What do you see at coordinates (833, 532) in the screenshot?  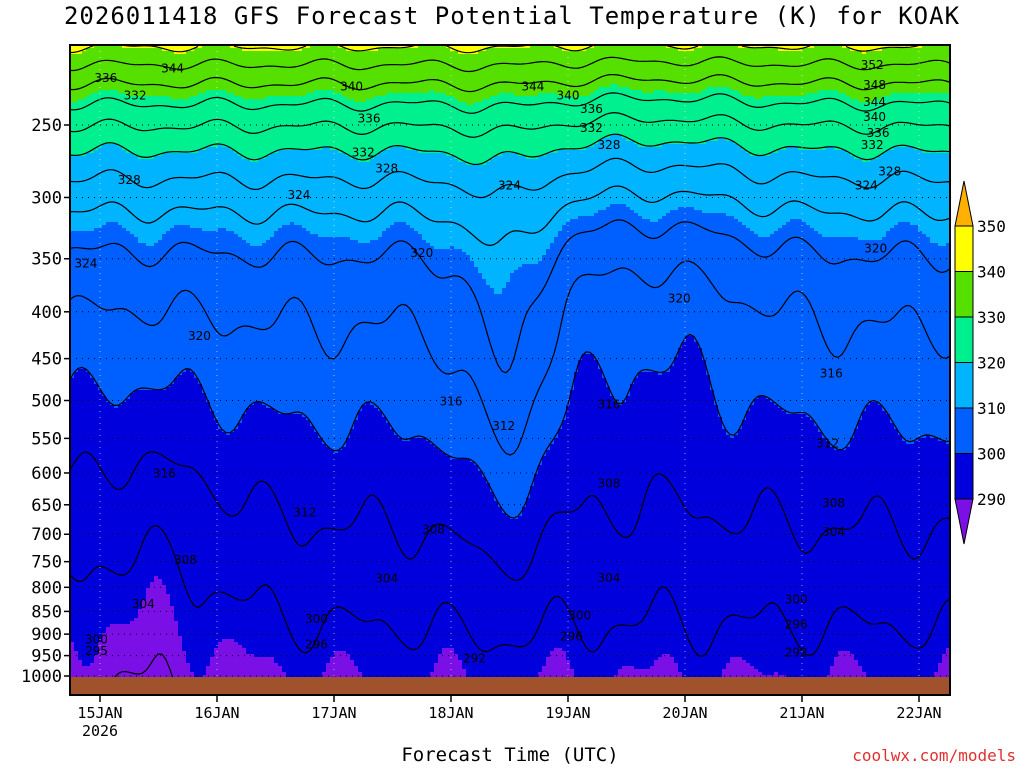 I see `contour-label: 304` at bounding box center [833, 532].